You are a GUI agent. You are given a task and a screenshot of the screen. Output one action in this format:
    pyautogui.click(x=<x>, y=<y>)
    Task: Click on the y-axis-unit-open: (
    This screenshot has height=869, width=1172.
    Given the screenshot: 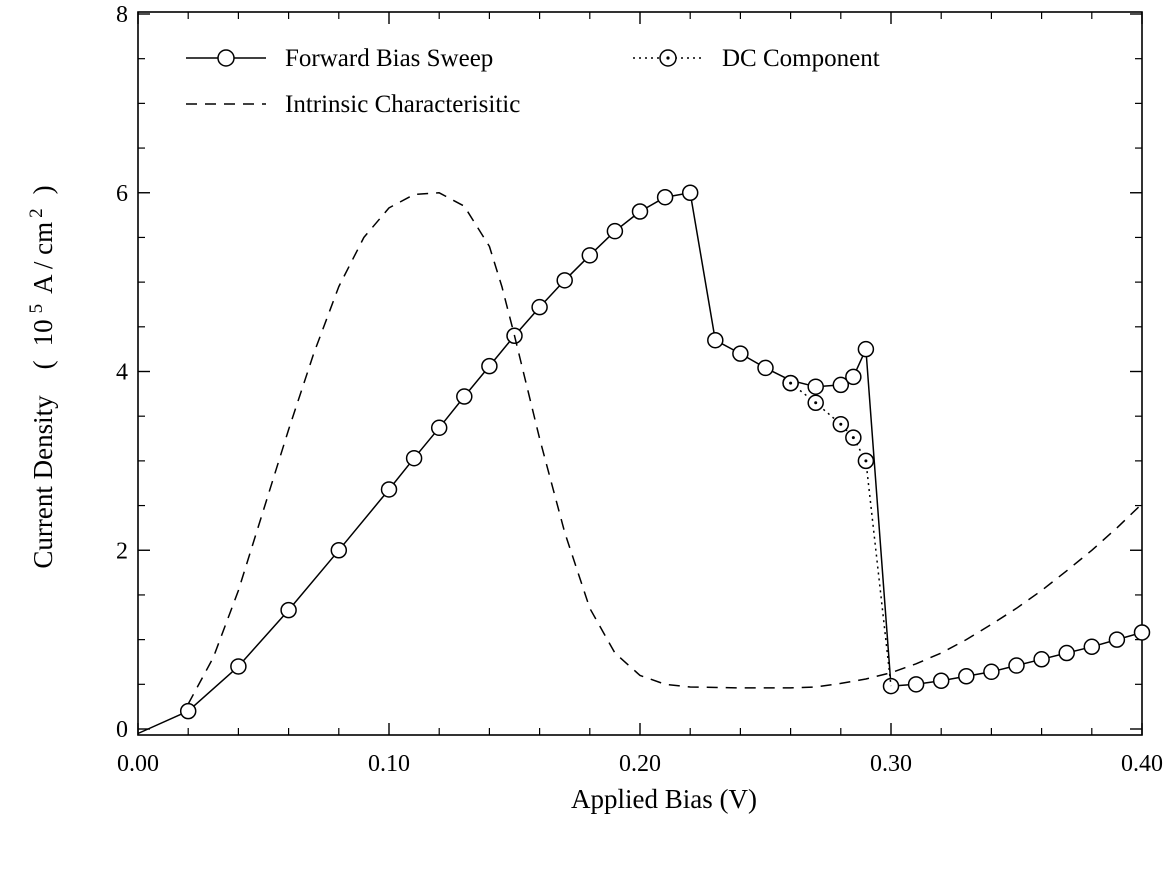 What is the action you would take?
    pyautogui.click(x=43, y=364)
    